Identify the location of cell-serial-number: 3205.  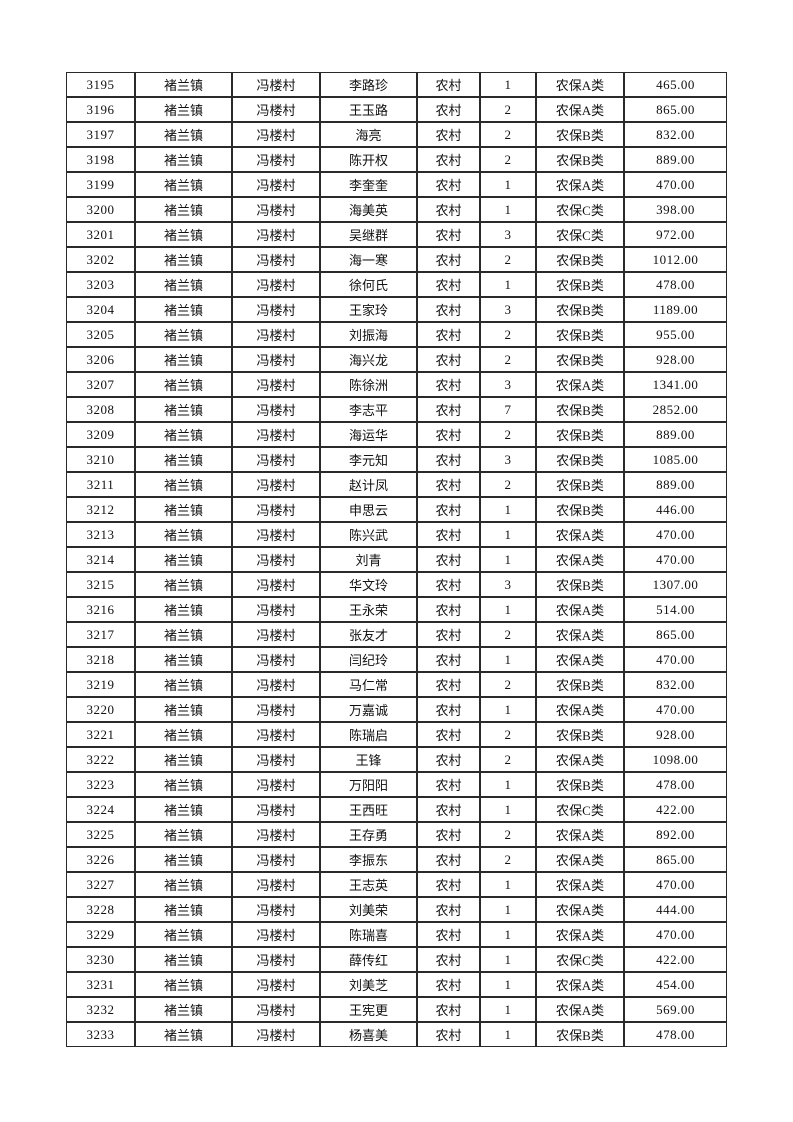
(100, 334).